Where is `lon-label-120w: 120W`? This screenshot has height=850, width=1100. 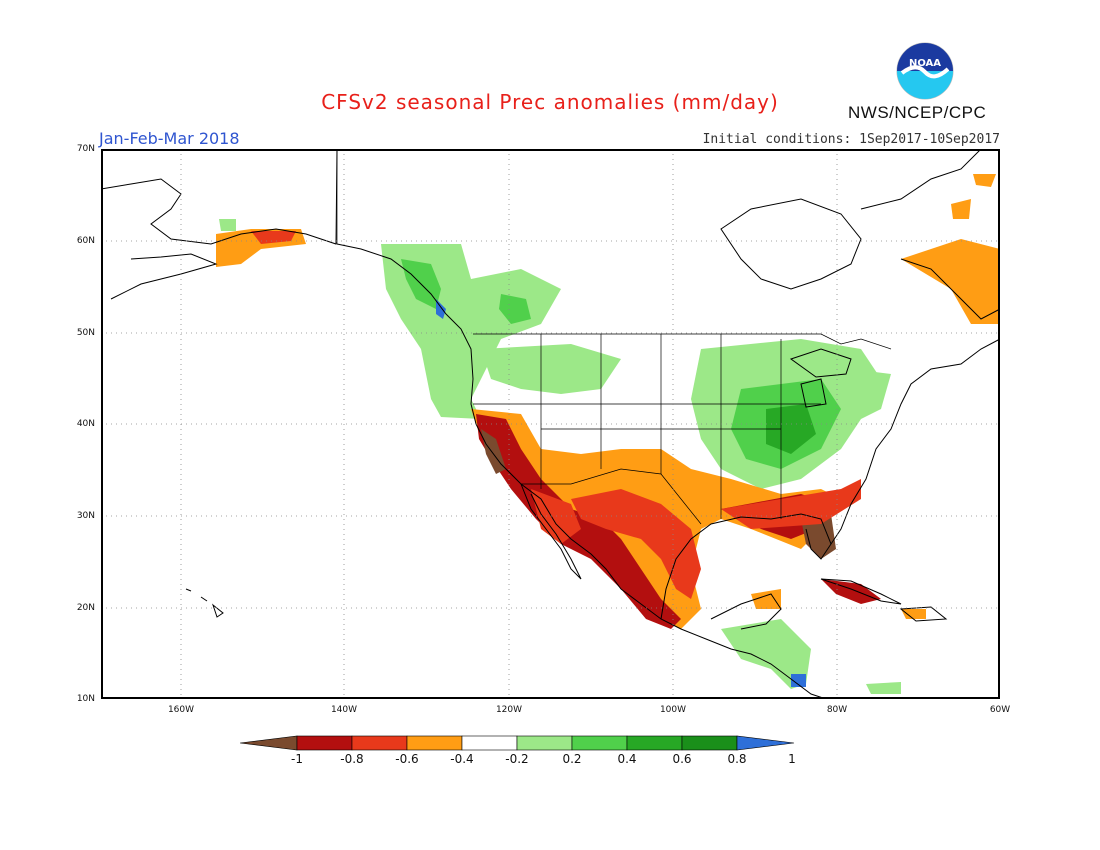 lon-label-120w: 120W is located at coordinates (509, 710).